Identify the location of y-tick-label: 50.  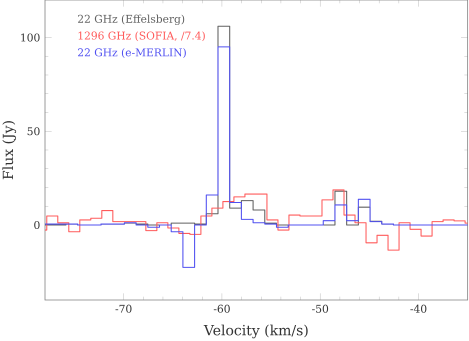
(34, 131).